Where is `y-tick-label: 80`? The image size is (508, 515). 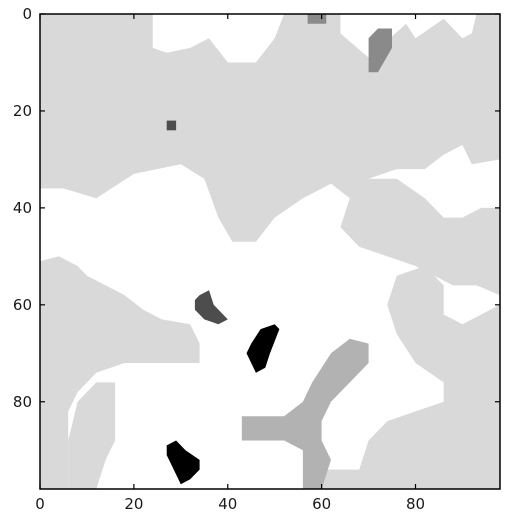 y-tick-label: 80 is located at coordinates (22, 402).